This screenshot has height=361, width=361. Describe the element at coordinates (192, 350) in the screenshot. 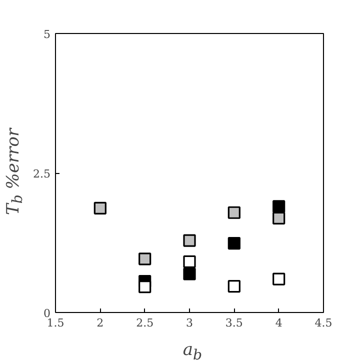

I see `x-axis-title: a$_{b}$` at that location.